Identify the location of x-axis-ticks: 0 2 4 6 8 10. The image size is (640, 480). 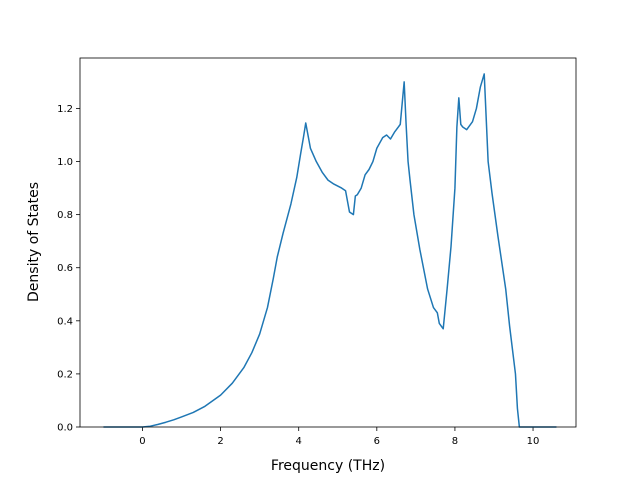
(339, 437).